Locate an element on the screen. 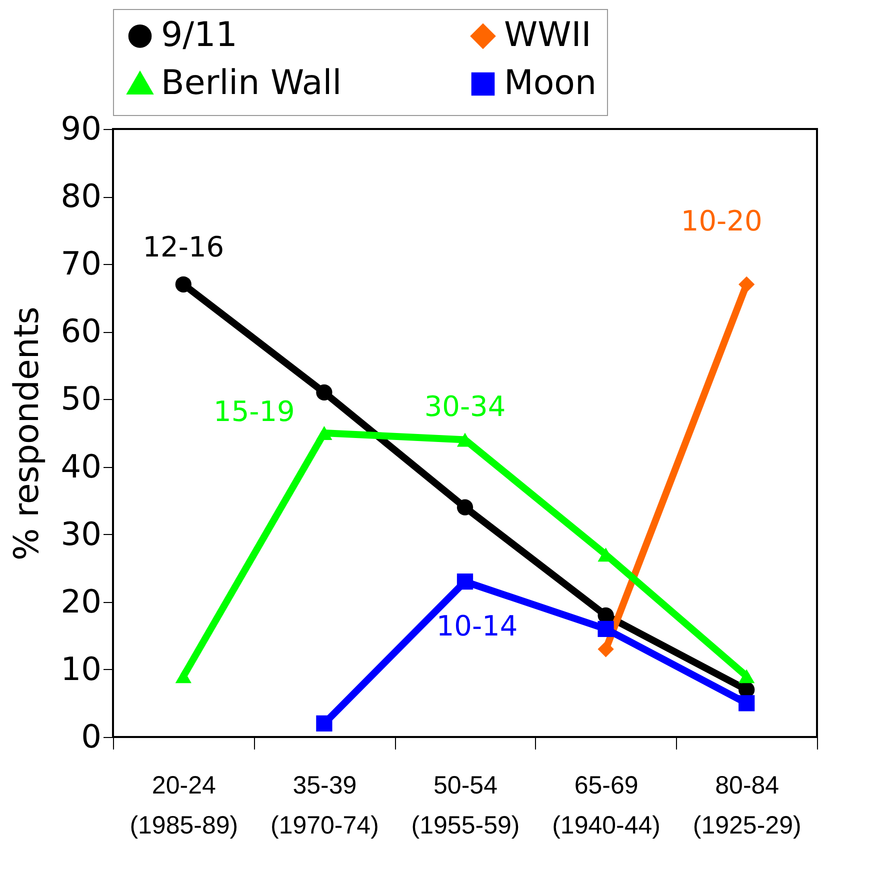  legend-label: 9/11 is located at coordinates (199, 35).